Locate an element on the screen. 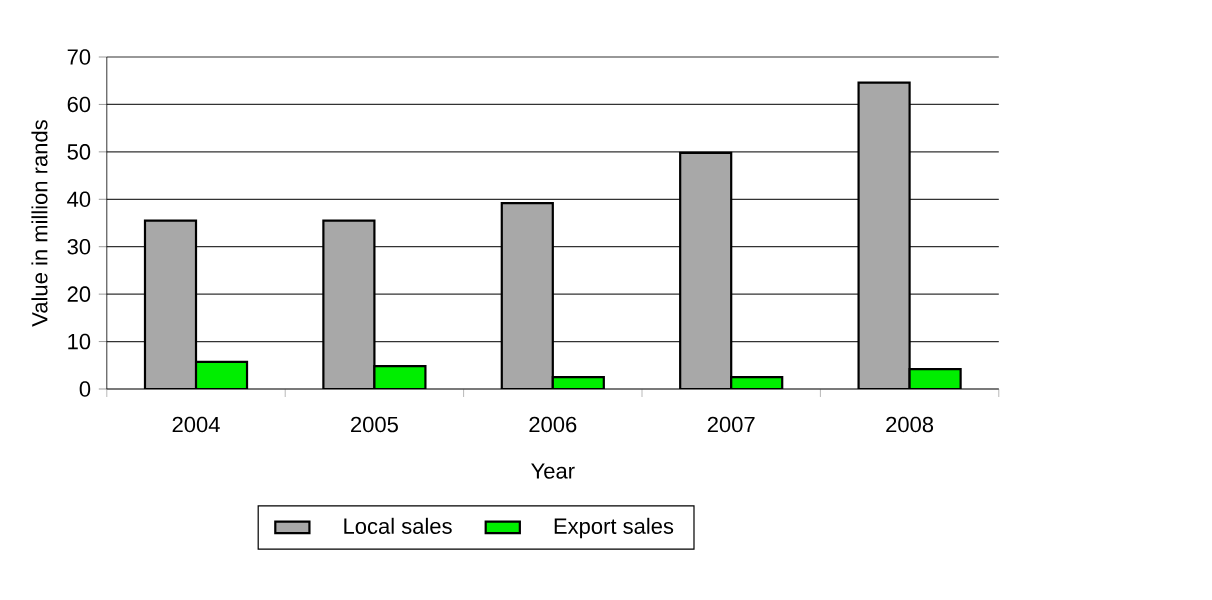 The height and width of the screenshot is (600, 1212). x-axis-title: Year is located at coordinates (553, 471).